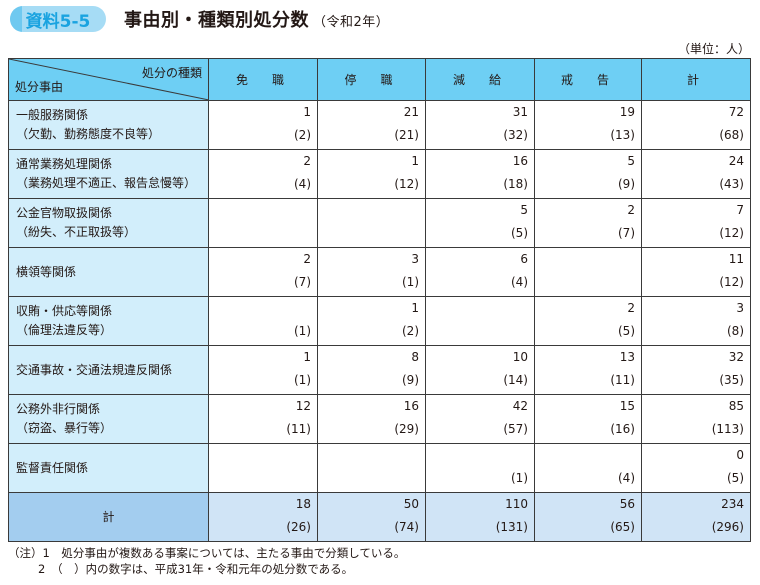 Image resolution: width=760 pixels, height=585 pixels. What do you see at coordinates (371, 517) in the screenshot?
I see `value-cell: 50 (74)` at bounding box center [371, 517].